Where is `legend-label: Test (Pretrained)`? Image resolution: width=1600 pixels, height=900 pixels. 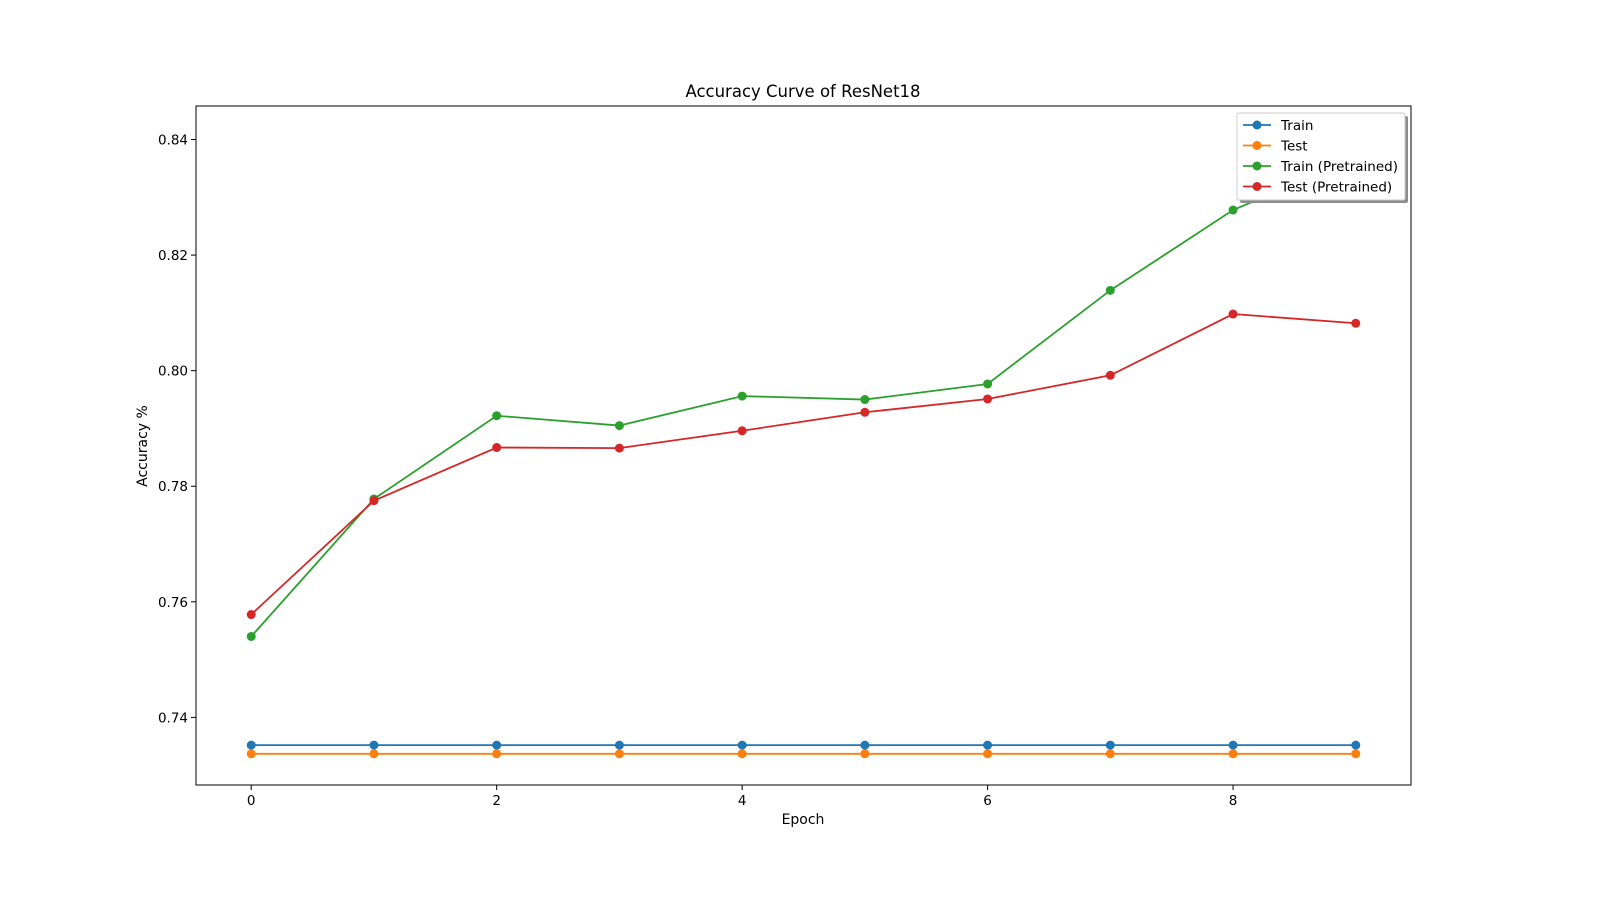
legend-label: Test (Pretrained) is located at coordinates (1336, 188).